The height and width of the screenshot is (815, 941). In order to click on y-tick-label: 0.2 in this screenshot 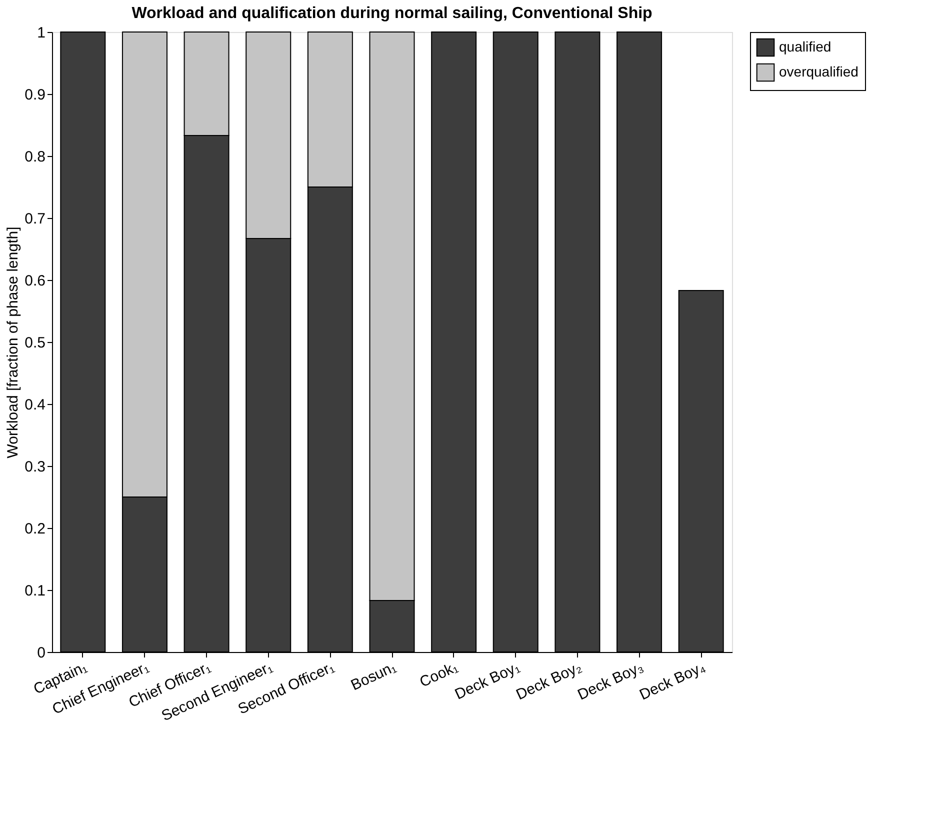, I will do `click(35, 529)`.